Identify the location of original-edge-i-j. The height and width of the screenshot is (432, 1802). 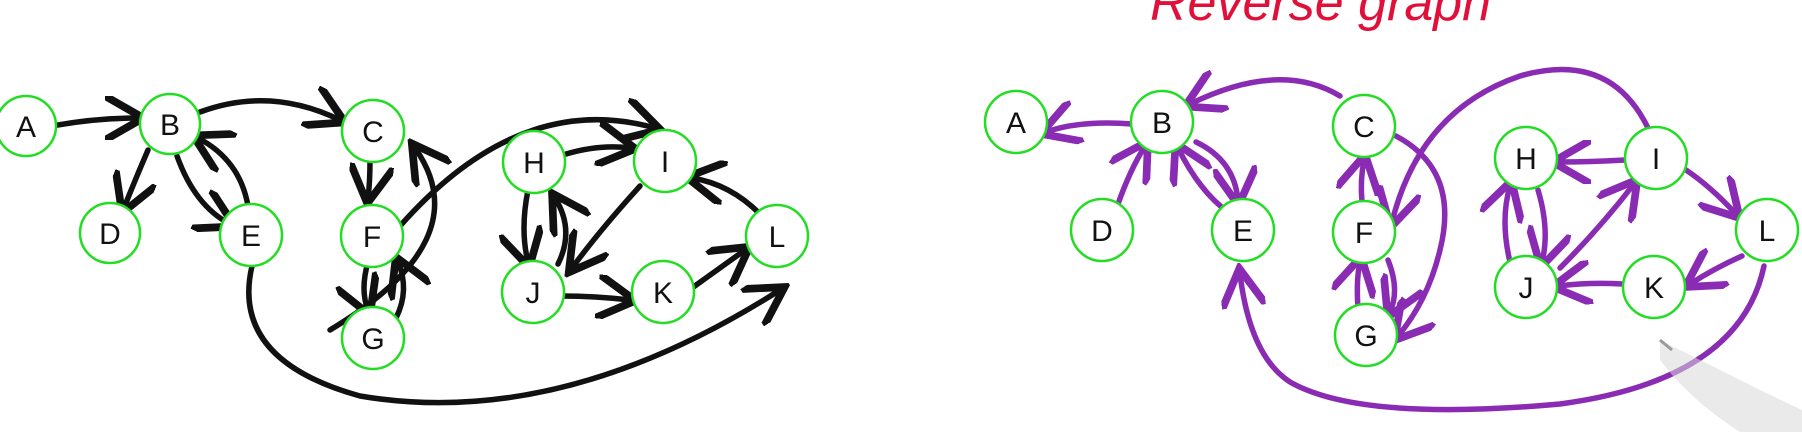
(607, 225).